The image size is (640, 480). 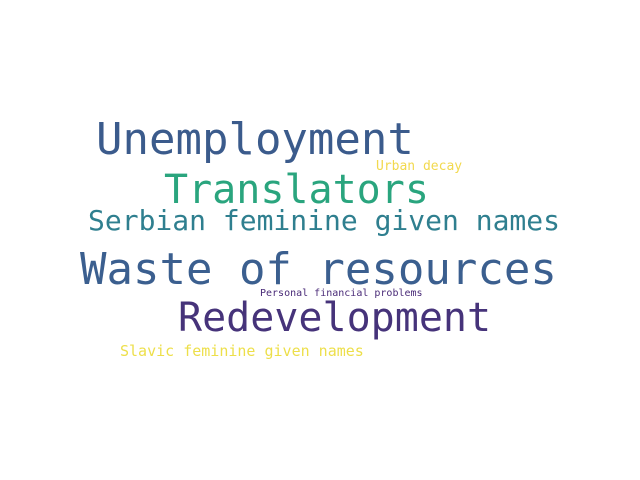 What do you see at coordinates (335, 318) in the screenshot?
I see `word-redevelopment: Redevelopment` at bounding box center [335, 318].